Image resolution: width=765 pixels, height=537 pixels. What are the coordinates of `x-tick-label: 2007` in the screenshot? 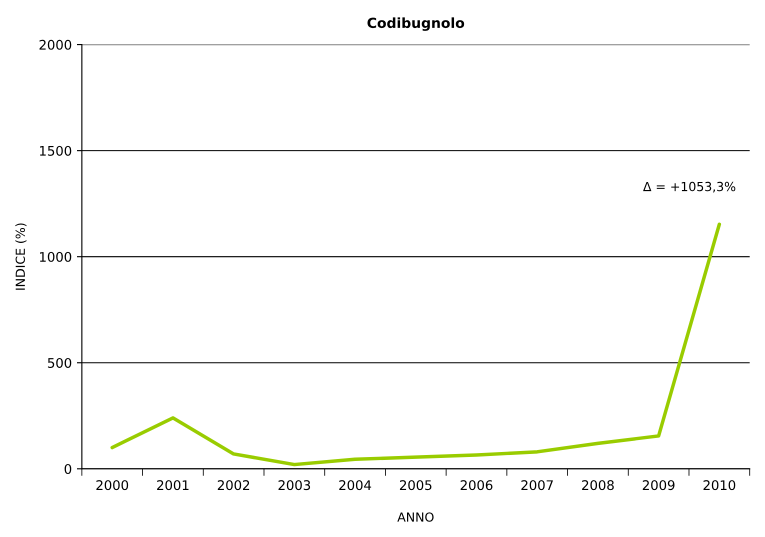 It's located at (537, 485).